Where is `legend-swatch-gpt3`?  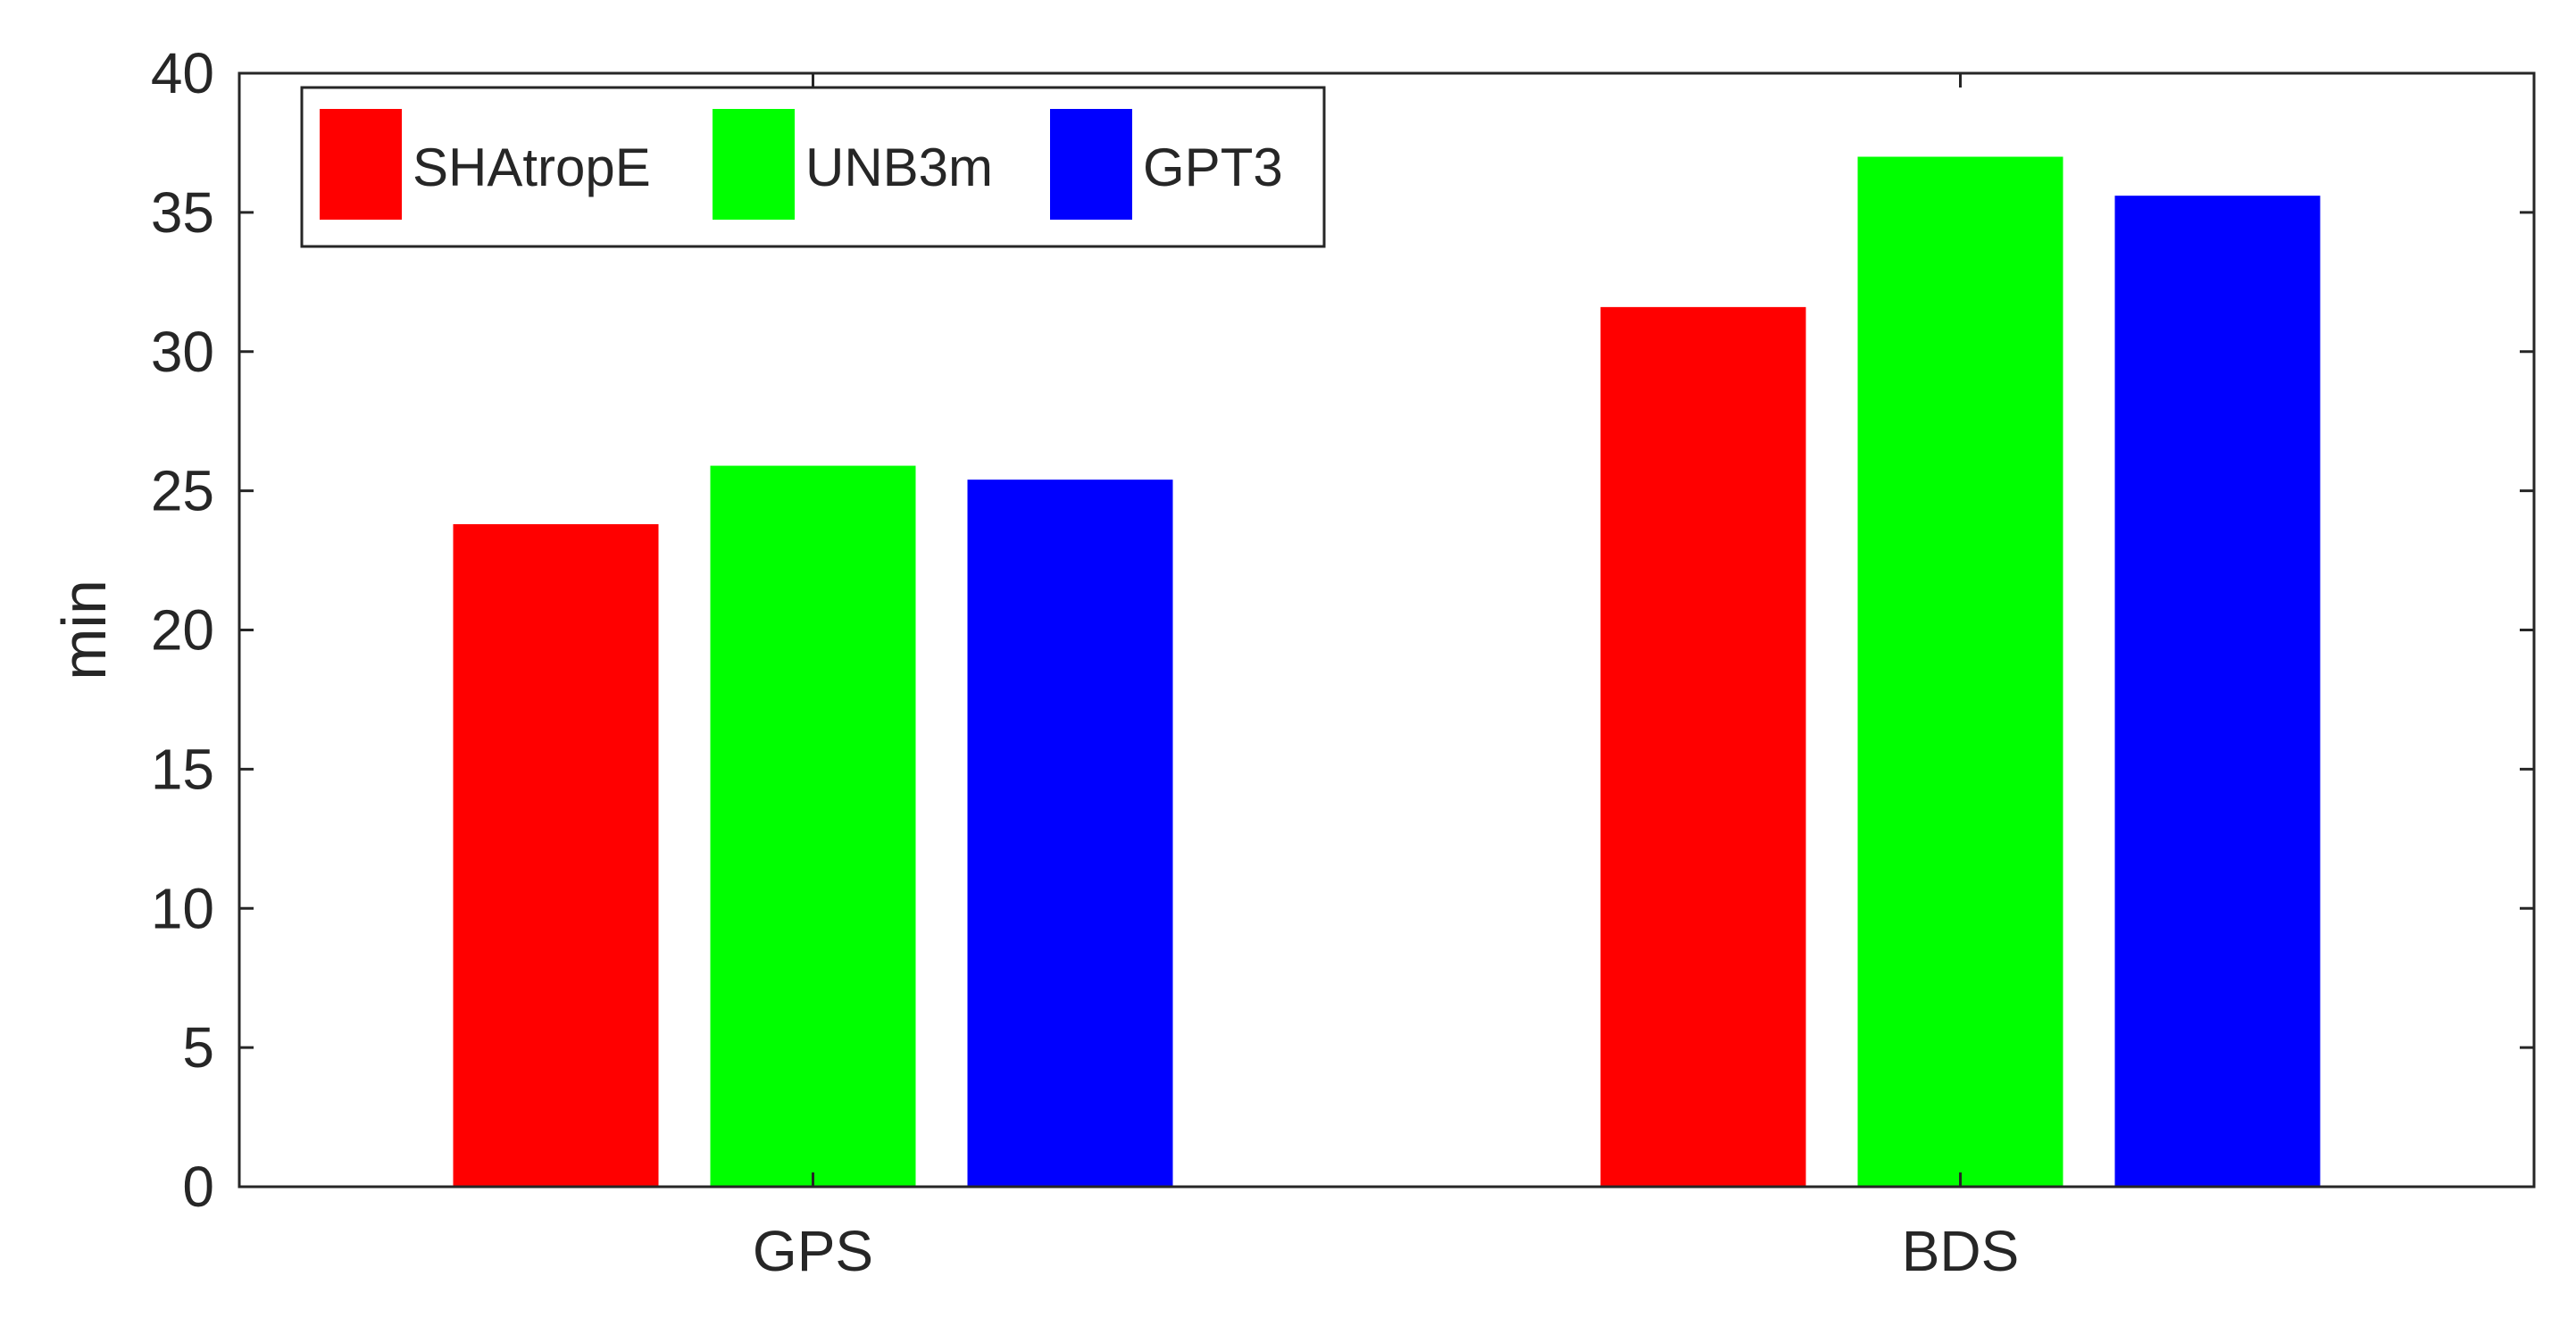 legend-swatch-gpt3 is located at coordinates (1091, 165).